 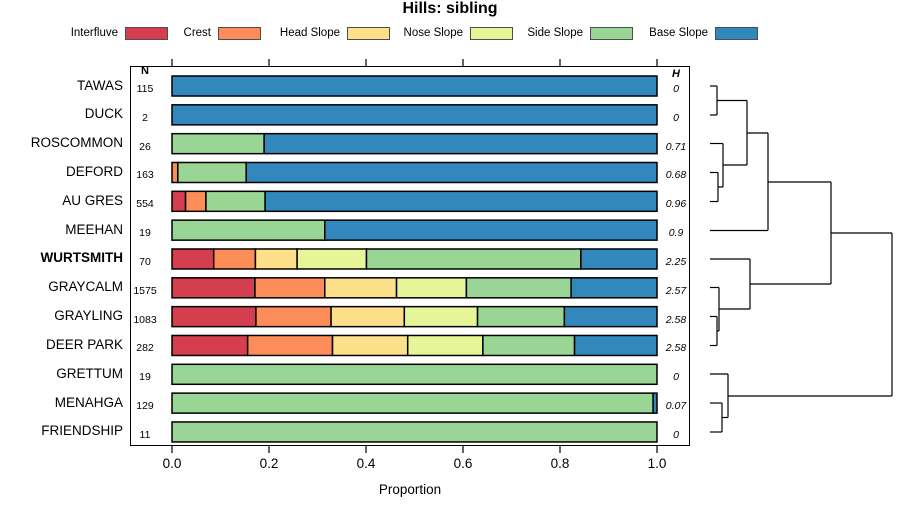 I want to click on x-tick-0.6: 0.6, so click(x=463, y=463).